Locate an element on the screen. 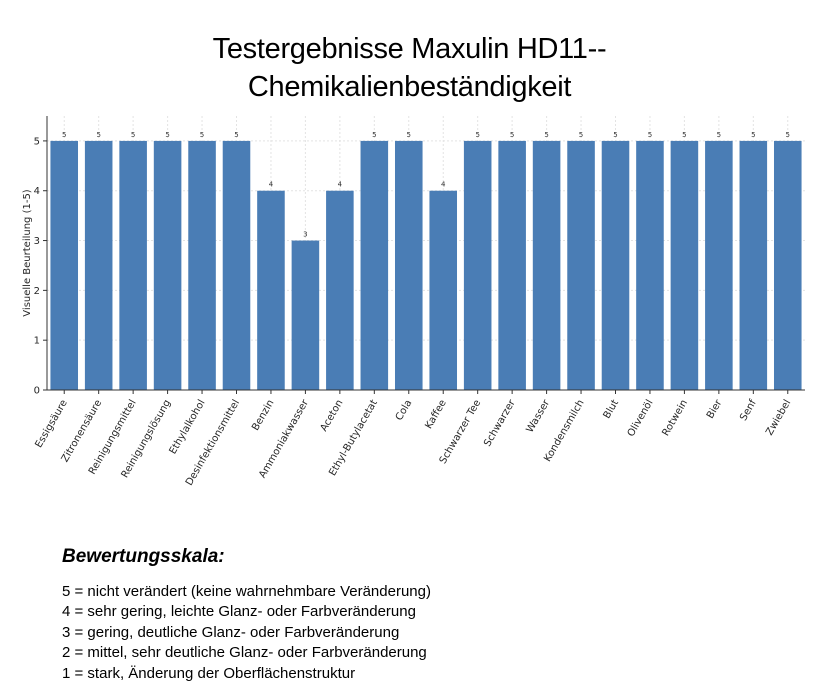  x-tick-label: Schwarzer is located at coordinates (500, 422).